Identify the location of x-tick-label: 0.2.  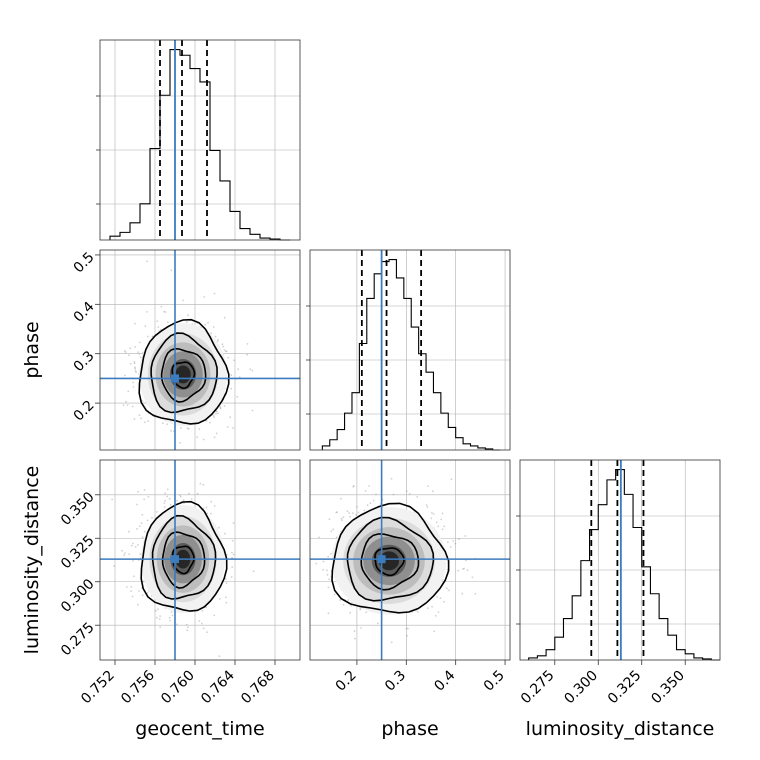
(346, 681).